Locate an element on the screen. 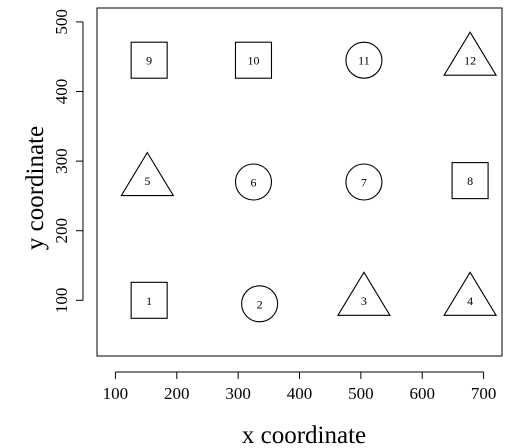 This screenshot has width=515, height=448. y-tick-label: 400 is located at coordinates (61, 92).